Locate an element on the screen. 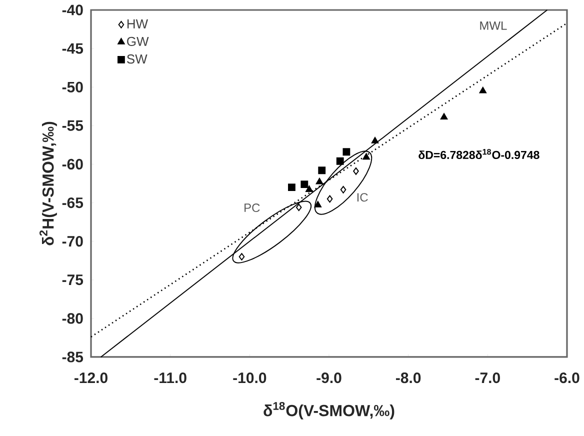 The height and width of the screenshot is (436, 584). y-axis-title: δ$^{2}$H(V-SMOW,‰) is located at coordinates (48, 184).